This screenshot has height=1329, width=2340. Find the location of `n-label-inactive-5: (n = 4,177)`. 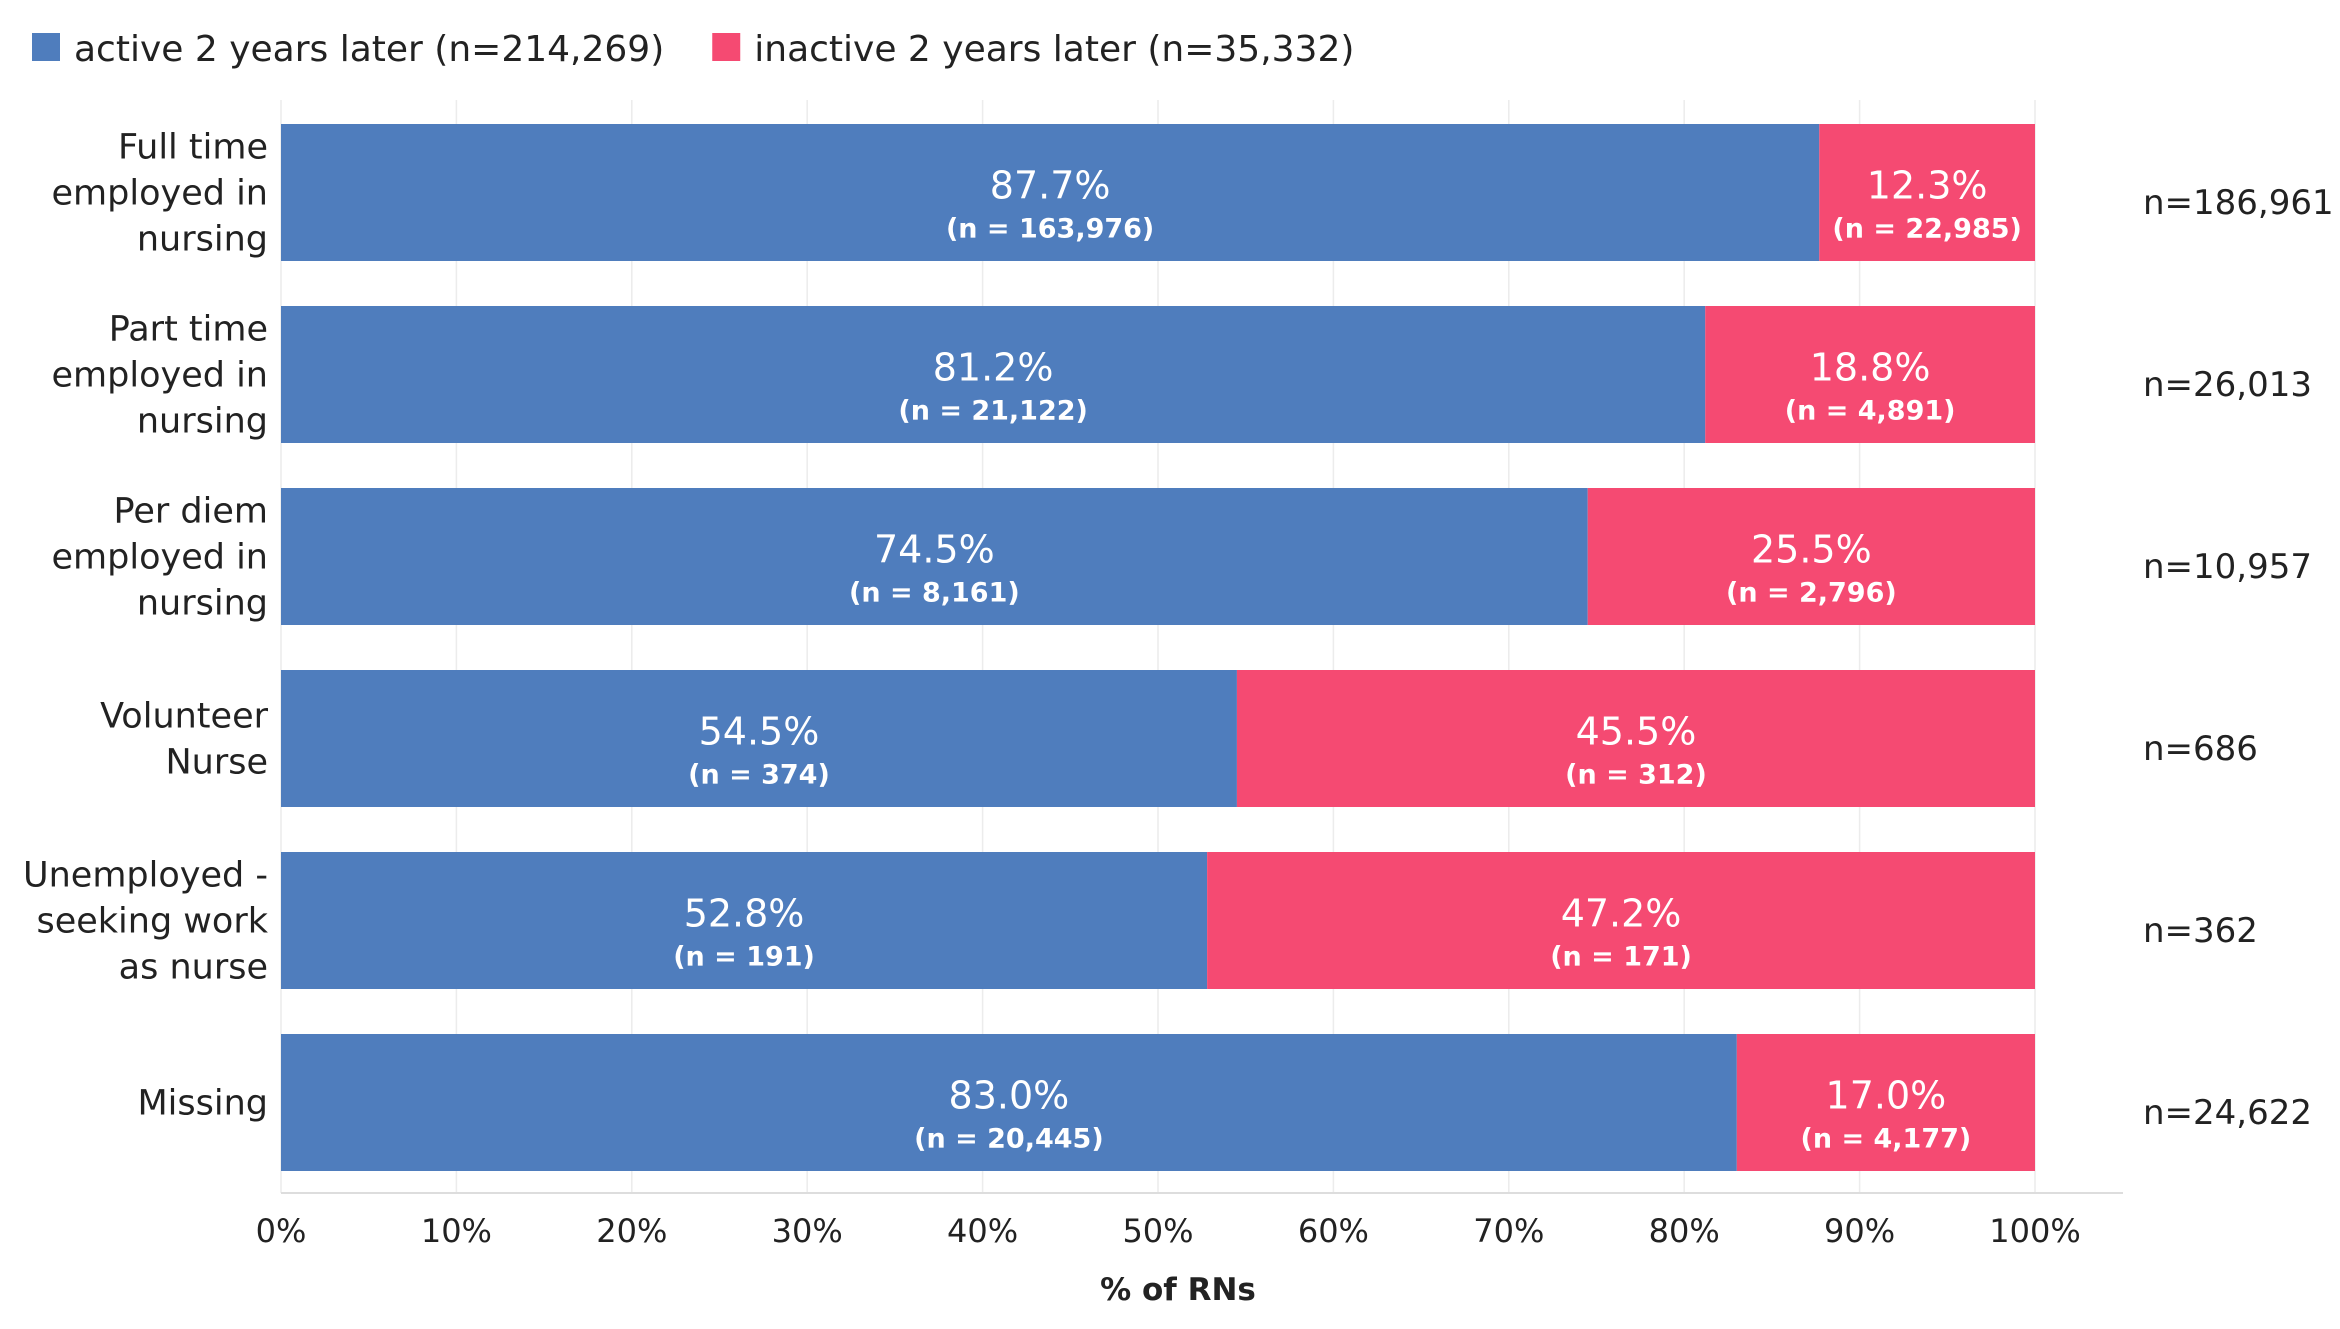

n-label-inactive-5: (n = 4,177) is located at coordinates (1886, 1139).